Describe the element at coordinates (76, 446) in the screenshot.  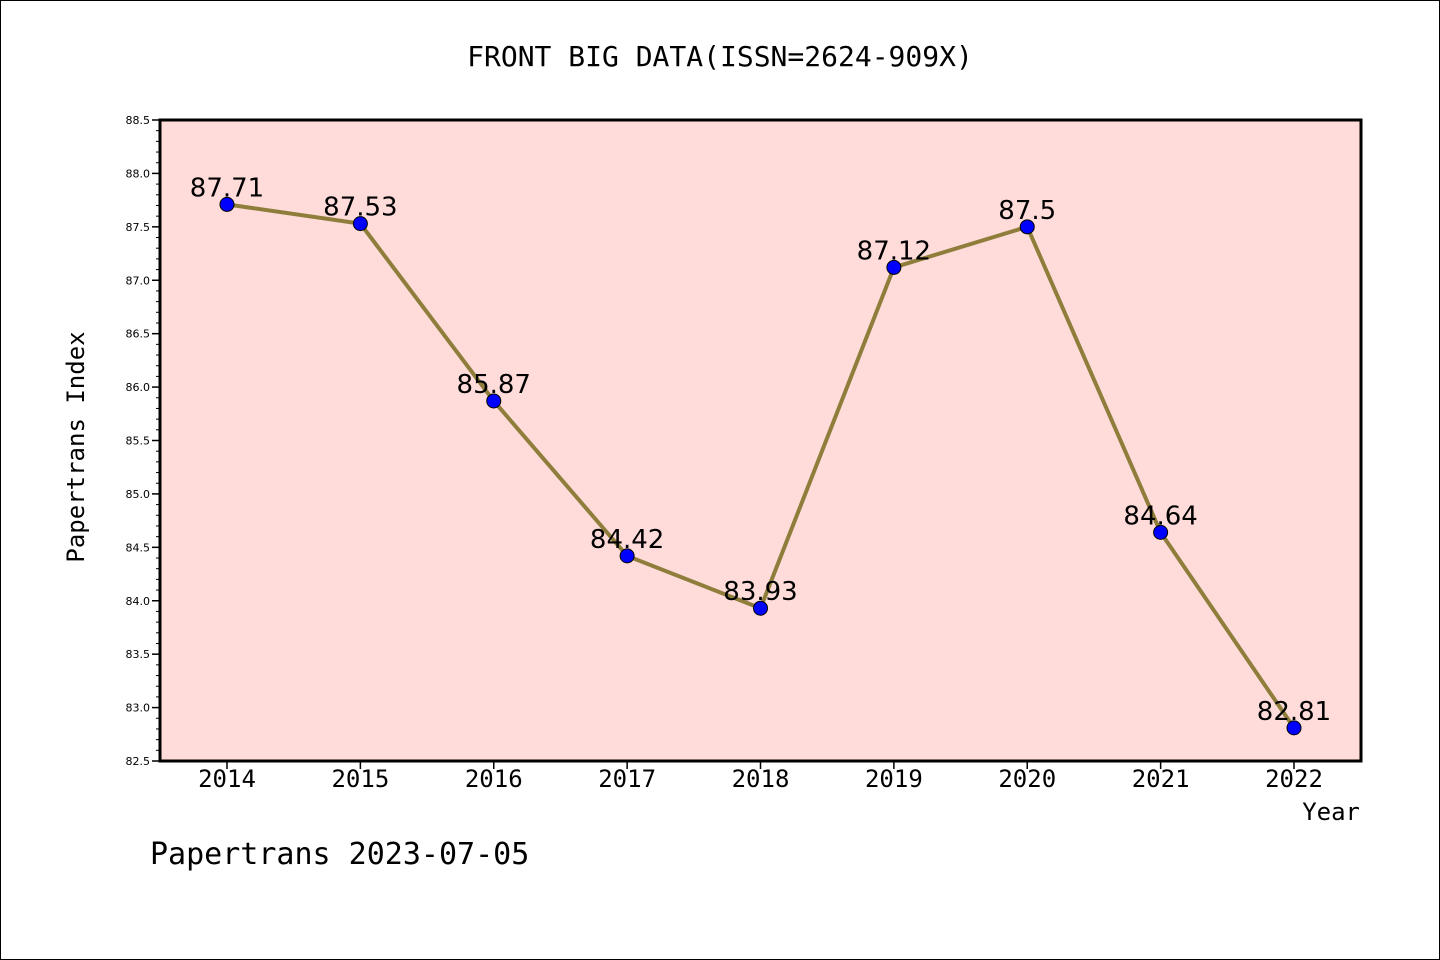
I see `y-axis-label: Papertrans Index` at that location.